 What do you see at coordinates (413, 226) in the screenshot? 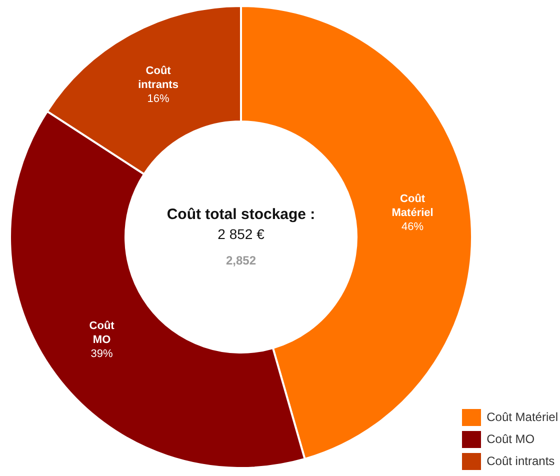
I see `data-label: 46%` at bounding box center [413, 226].